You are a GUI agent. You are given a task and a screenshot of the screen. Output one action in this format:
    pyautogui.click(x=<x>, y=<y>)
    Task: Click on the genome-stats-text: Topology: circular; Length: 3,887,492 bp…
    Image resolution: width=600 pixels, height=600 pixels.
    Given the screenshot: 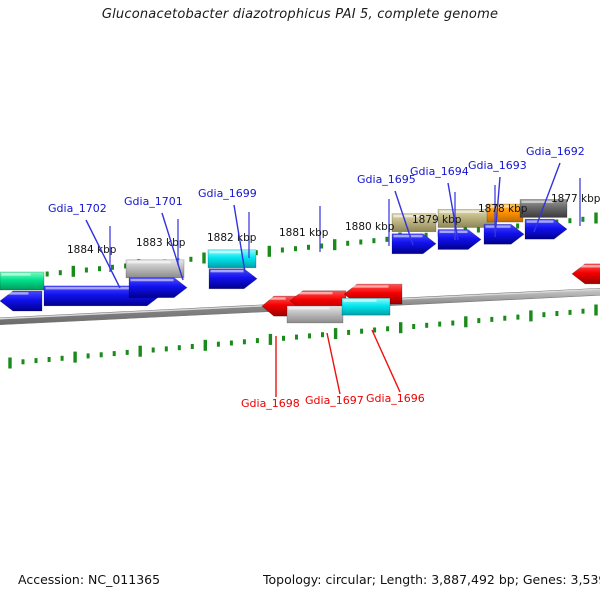 What is the action you would take?
    pyautogui.click(x=431, y=579)
    